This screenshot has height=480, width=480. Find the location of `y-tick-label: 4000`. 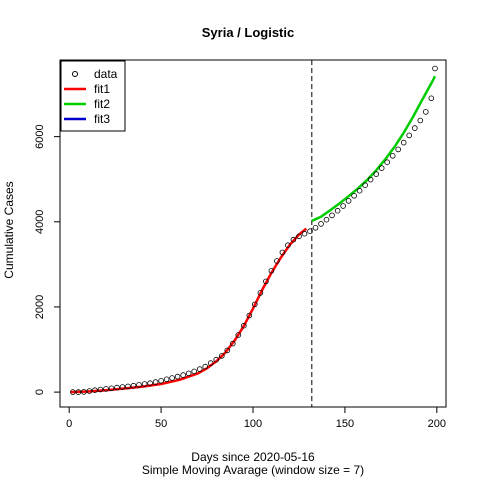

y-tick-label: 4000 is located at coordinates (40, 222).